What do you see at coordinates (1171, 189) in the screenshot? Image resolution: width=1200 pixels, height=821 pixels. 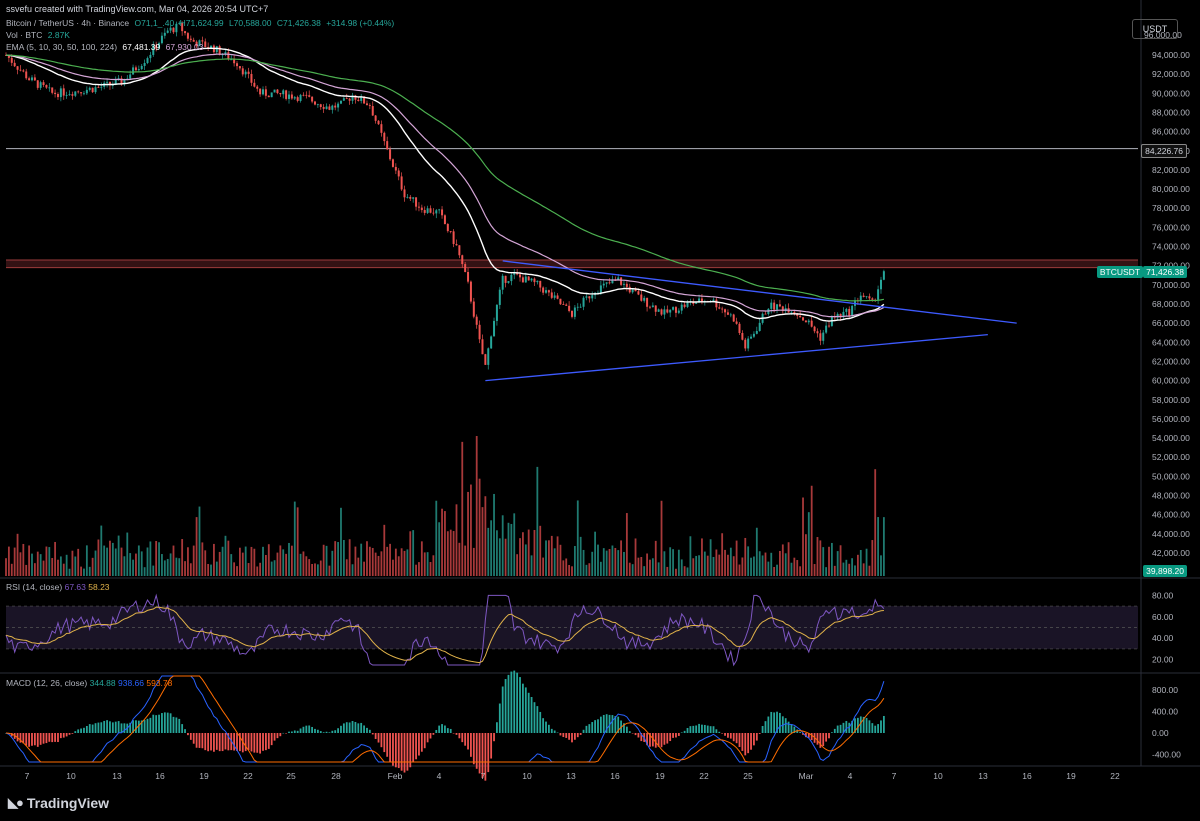 I see `price-axis-label: 80,000.00` at bounding box center [1171, 189].